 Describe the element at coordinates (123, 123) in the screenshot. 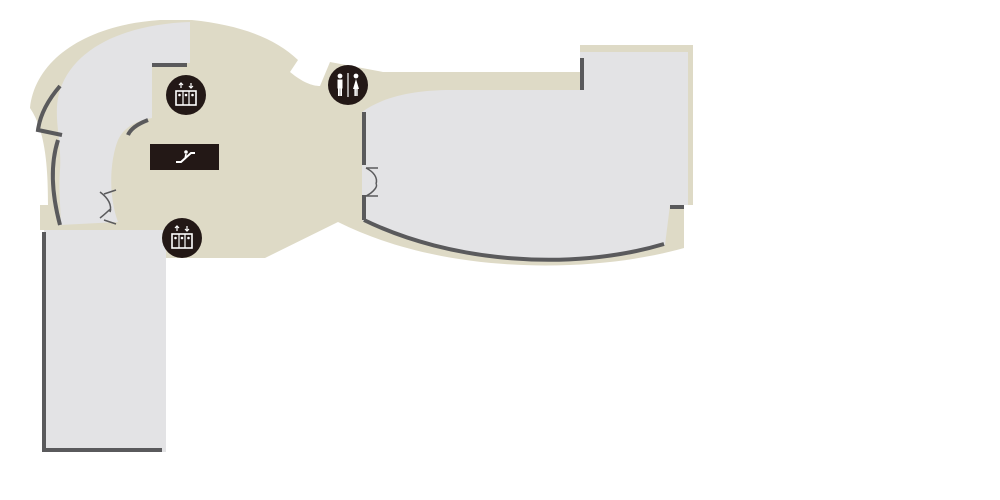

I see `room-left-curve` at that location.